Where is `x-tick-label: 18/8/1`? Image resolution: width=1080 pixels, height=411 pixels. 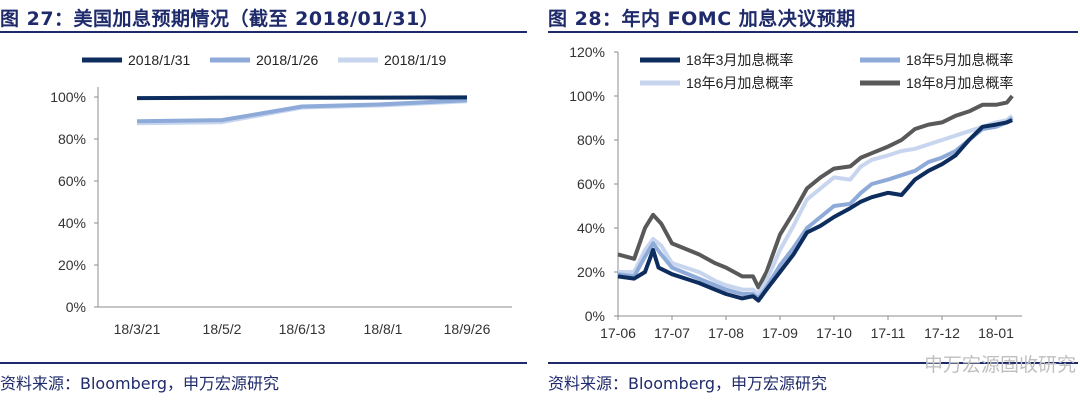
x-tick-label: 18/8/1 is located at coordinates (383, 329).